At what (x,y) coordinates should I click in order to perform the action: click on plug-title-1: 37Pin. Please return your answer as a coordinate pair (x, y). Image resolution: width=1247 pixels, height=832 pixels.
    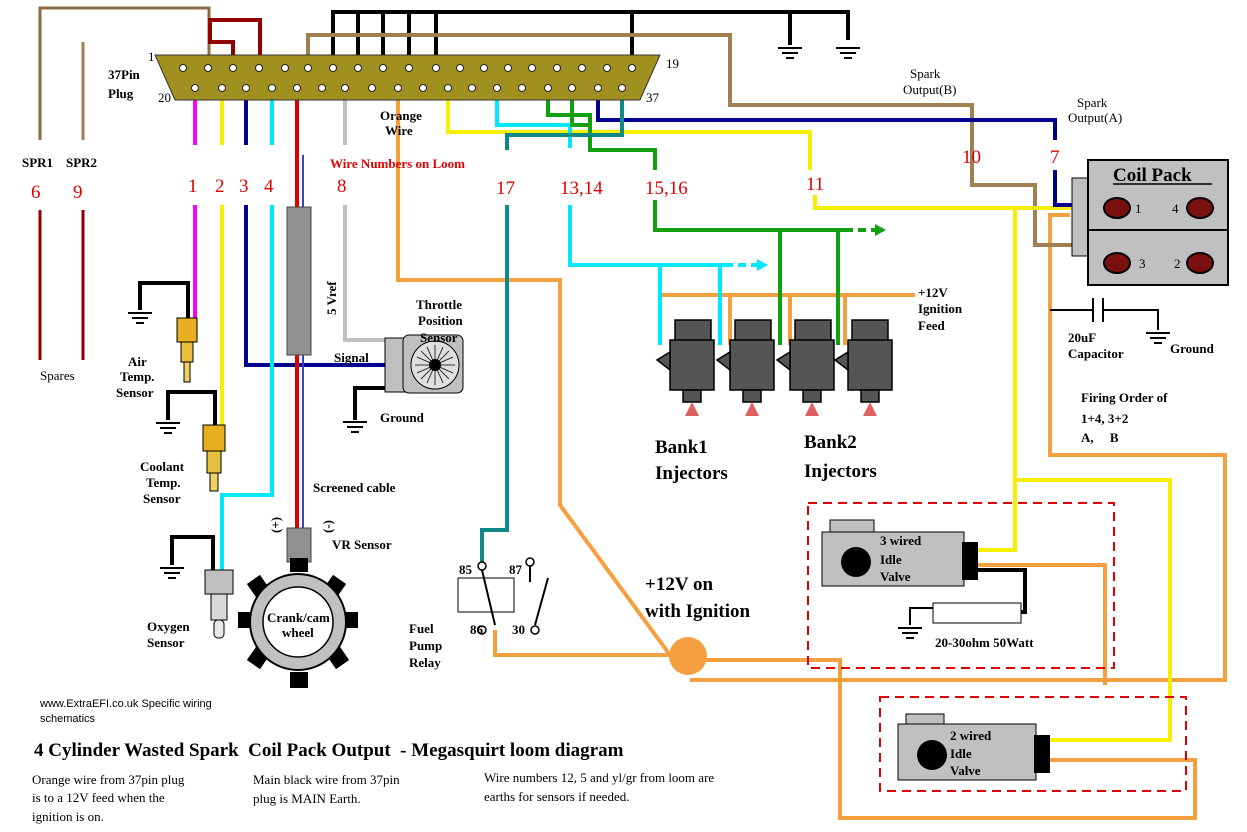
    Looking at the image, I should click on (124, 74).